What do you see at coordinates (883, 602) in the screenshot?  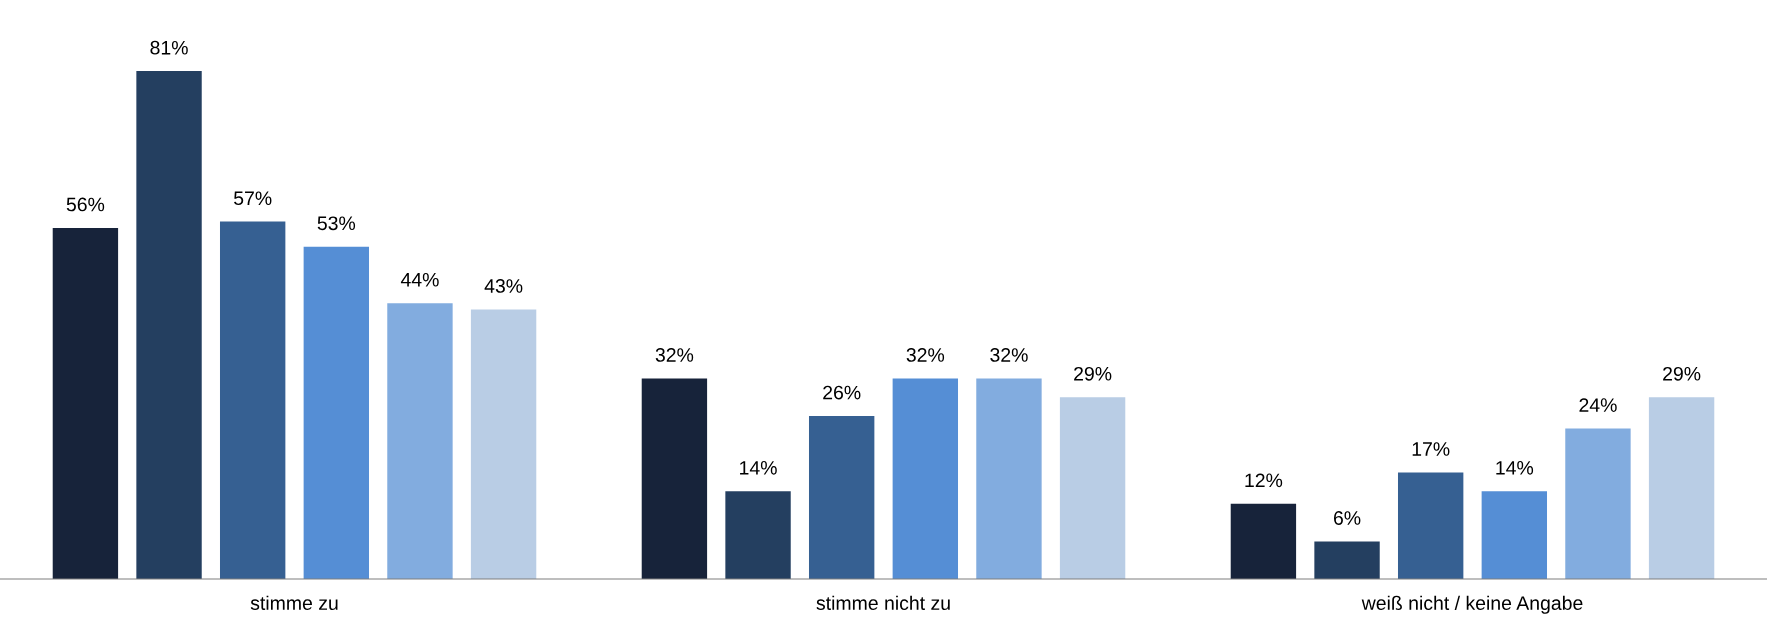 I see `x-tick-label: stimme nicht zu` at bounding box center [883, 602].